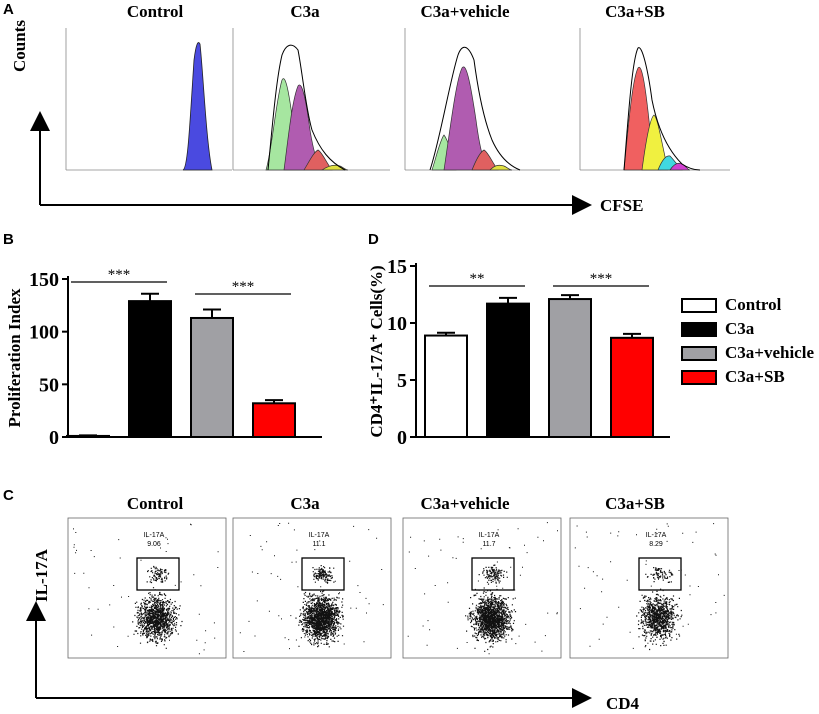 Image resolution: width=819 pixels, height=714 pixels. I want to click on flow-frame-c3a, so click(312, 588).